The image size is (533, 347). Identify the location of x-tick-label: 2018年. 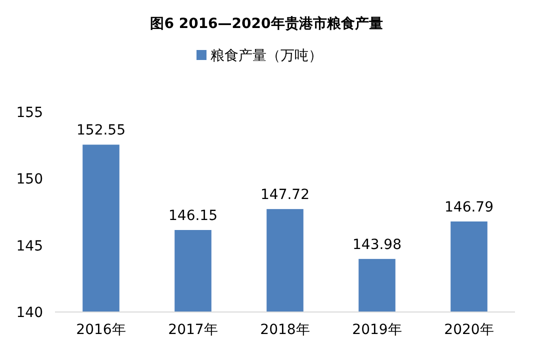
(285, 330).